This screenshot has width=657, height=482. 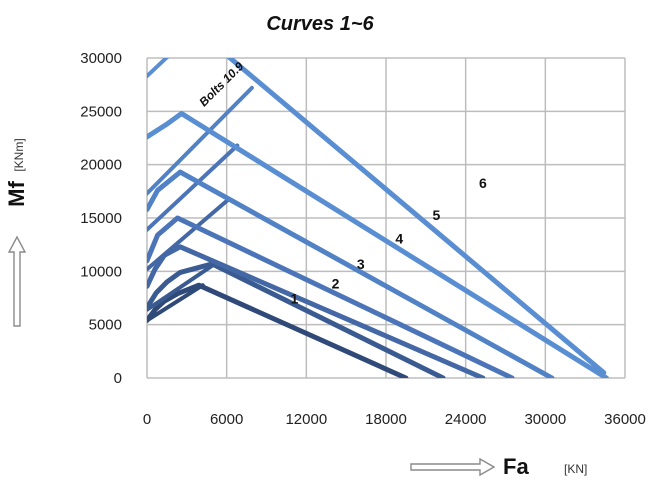 What do you see at coordinates (483, 183) in the screenshot?
I see `curve-label: 6` at bounding box center [483, 183].